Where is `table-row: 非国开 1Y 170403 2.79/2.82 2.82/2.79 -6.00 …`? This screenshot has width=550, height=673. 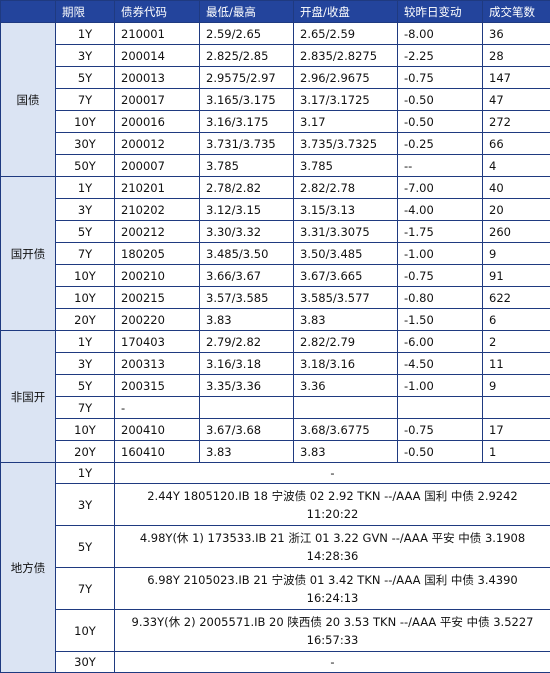 table-row: 非国开 1Y 170403 2.79/2.82 2.82/2.79 -6.00 … is located at coordinates (275, 342).